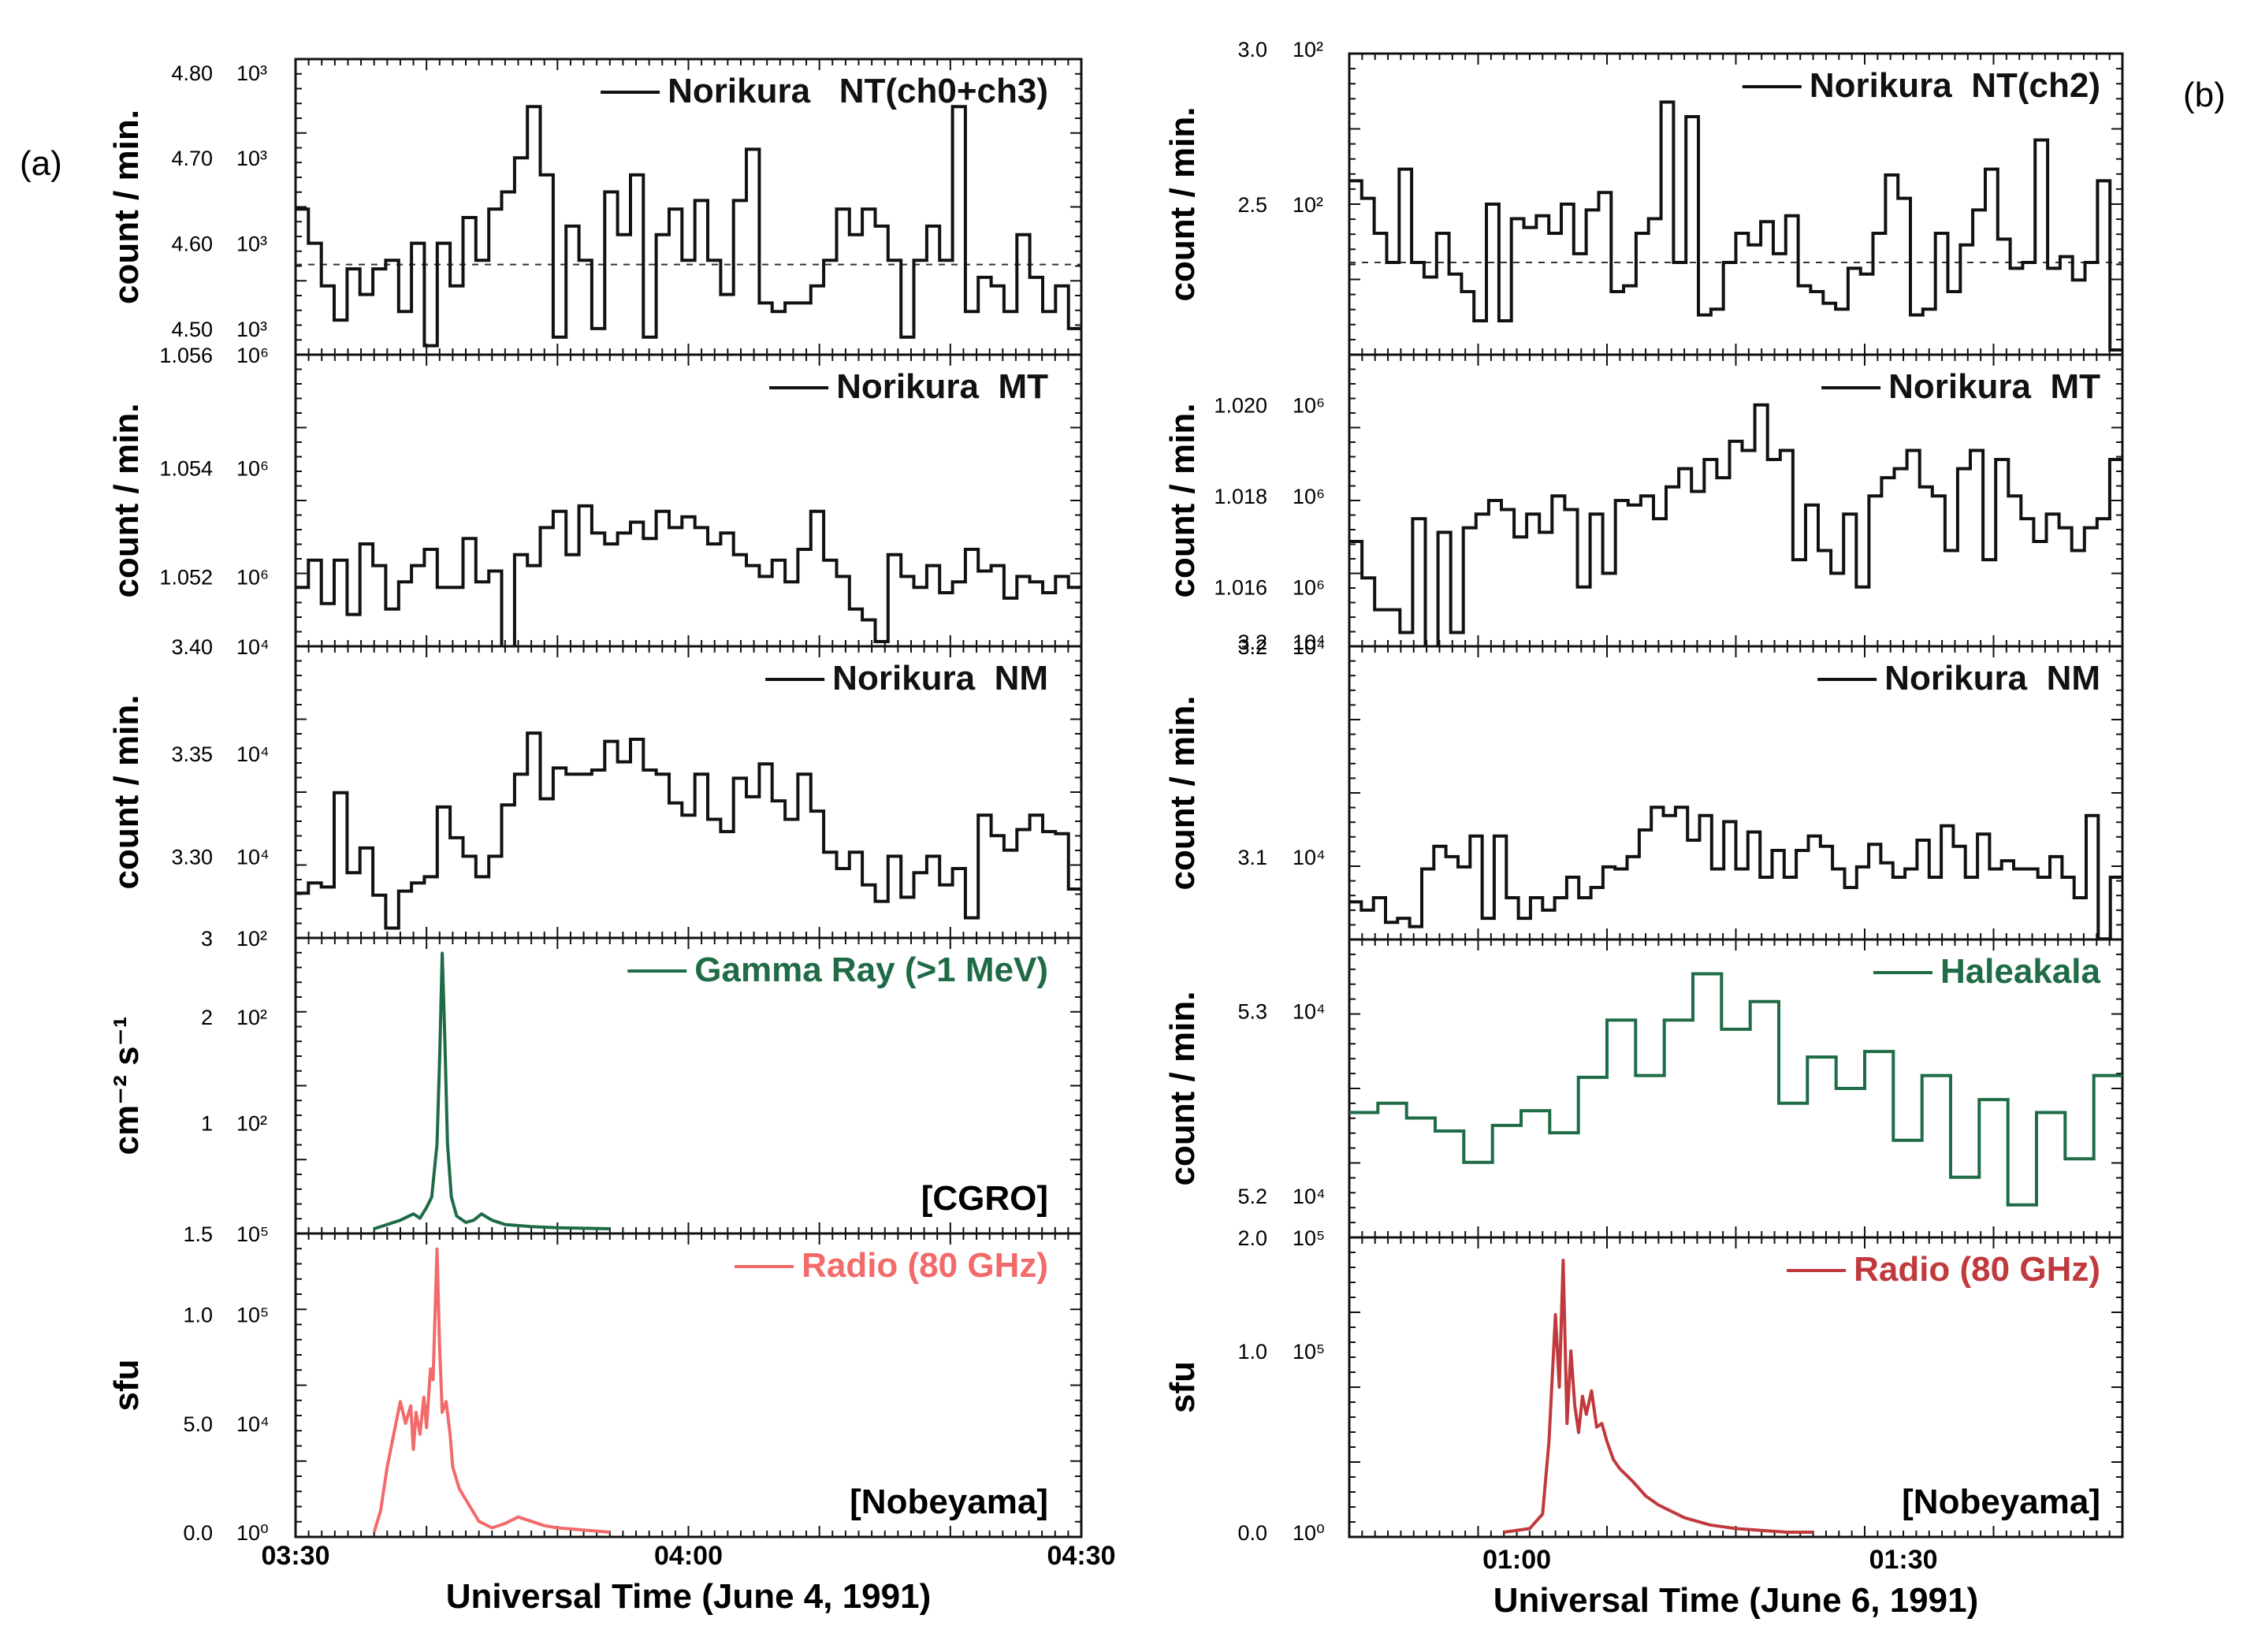 The image size is (2243, 1652). I want to click on y-tick-label: 5.0, so click(198, 1424).